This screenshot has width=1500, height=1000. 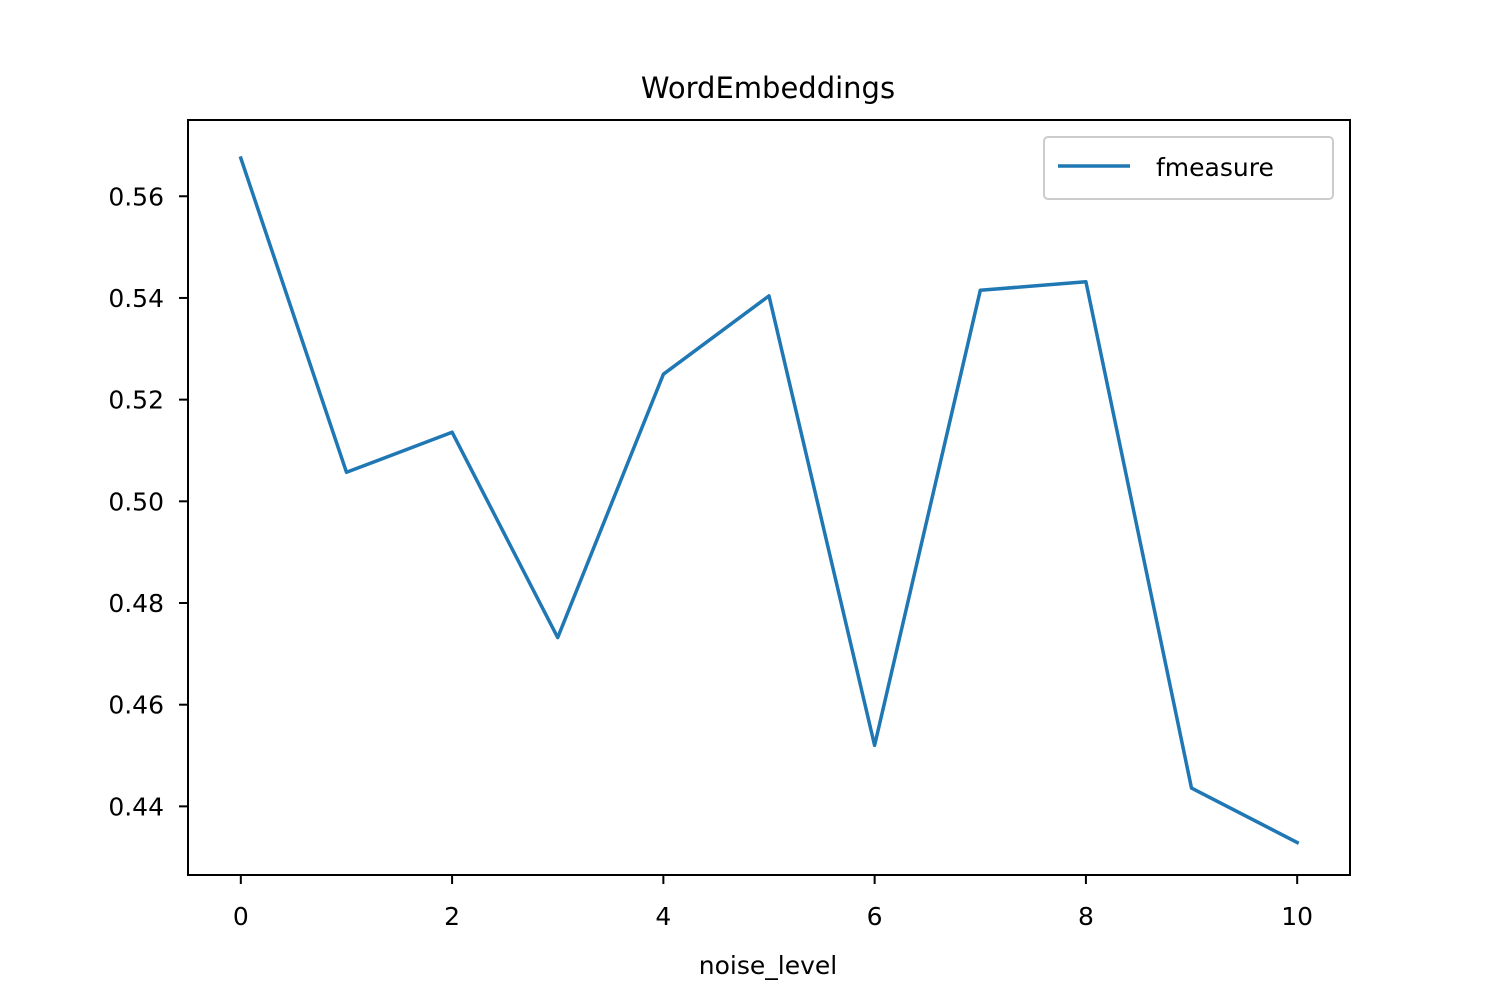 What do you see at coordinates (136, 806) in the screenshot?
I see `y-tick-label: 0.44` at bounding box center [136, 806].